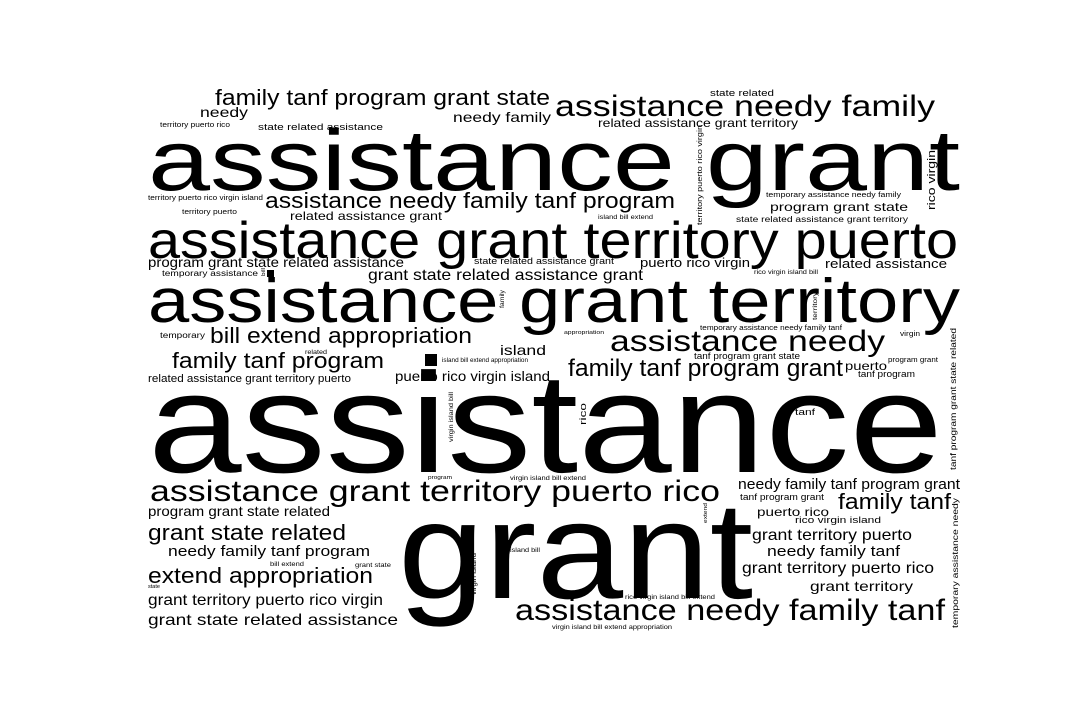 The width and height of the screenshot is (1080, 720). Describe the element at coordinates (452, 417) in the screenshot. I see `word-virgin-island-bill: virgin island bill` at that location.